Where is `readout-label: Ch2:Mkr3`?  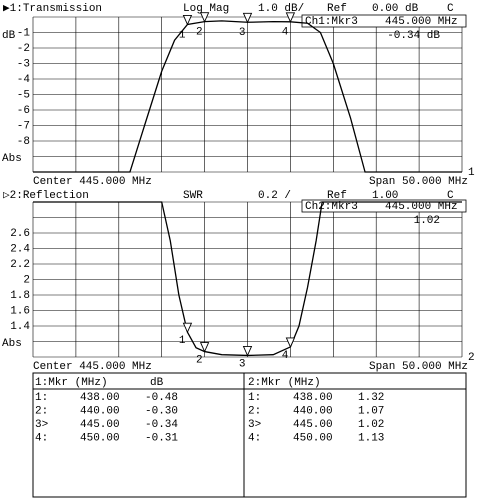 readout-label: Ch2:Mkr3 is located at coordinates (331, 207).